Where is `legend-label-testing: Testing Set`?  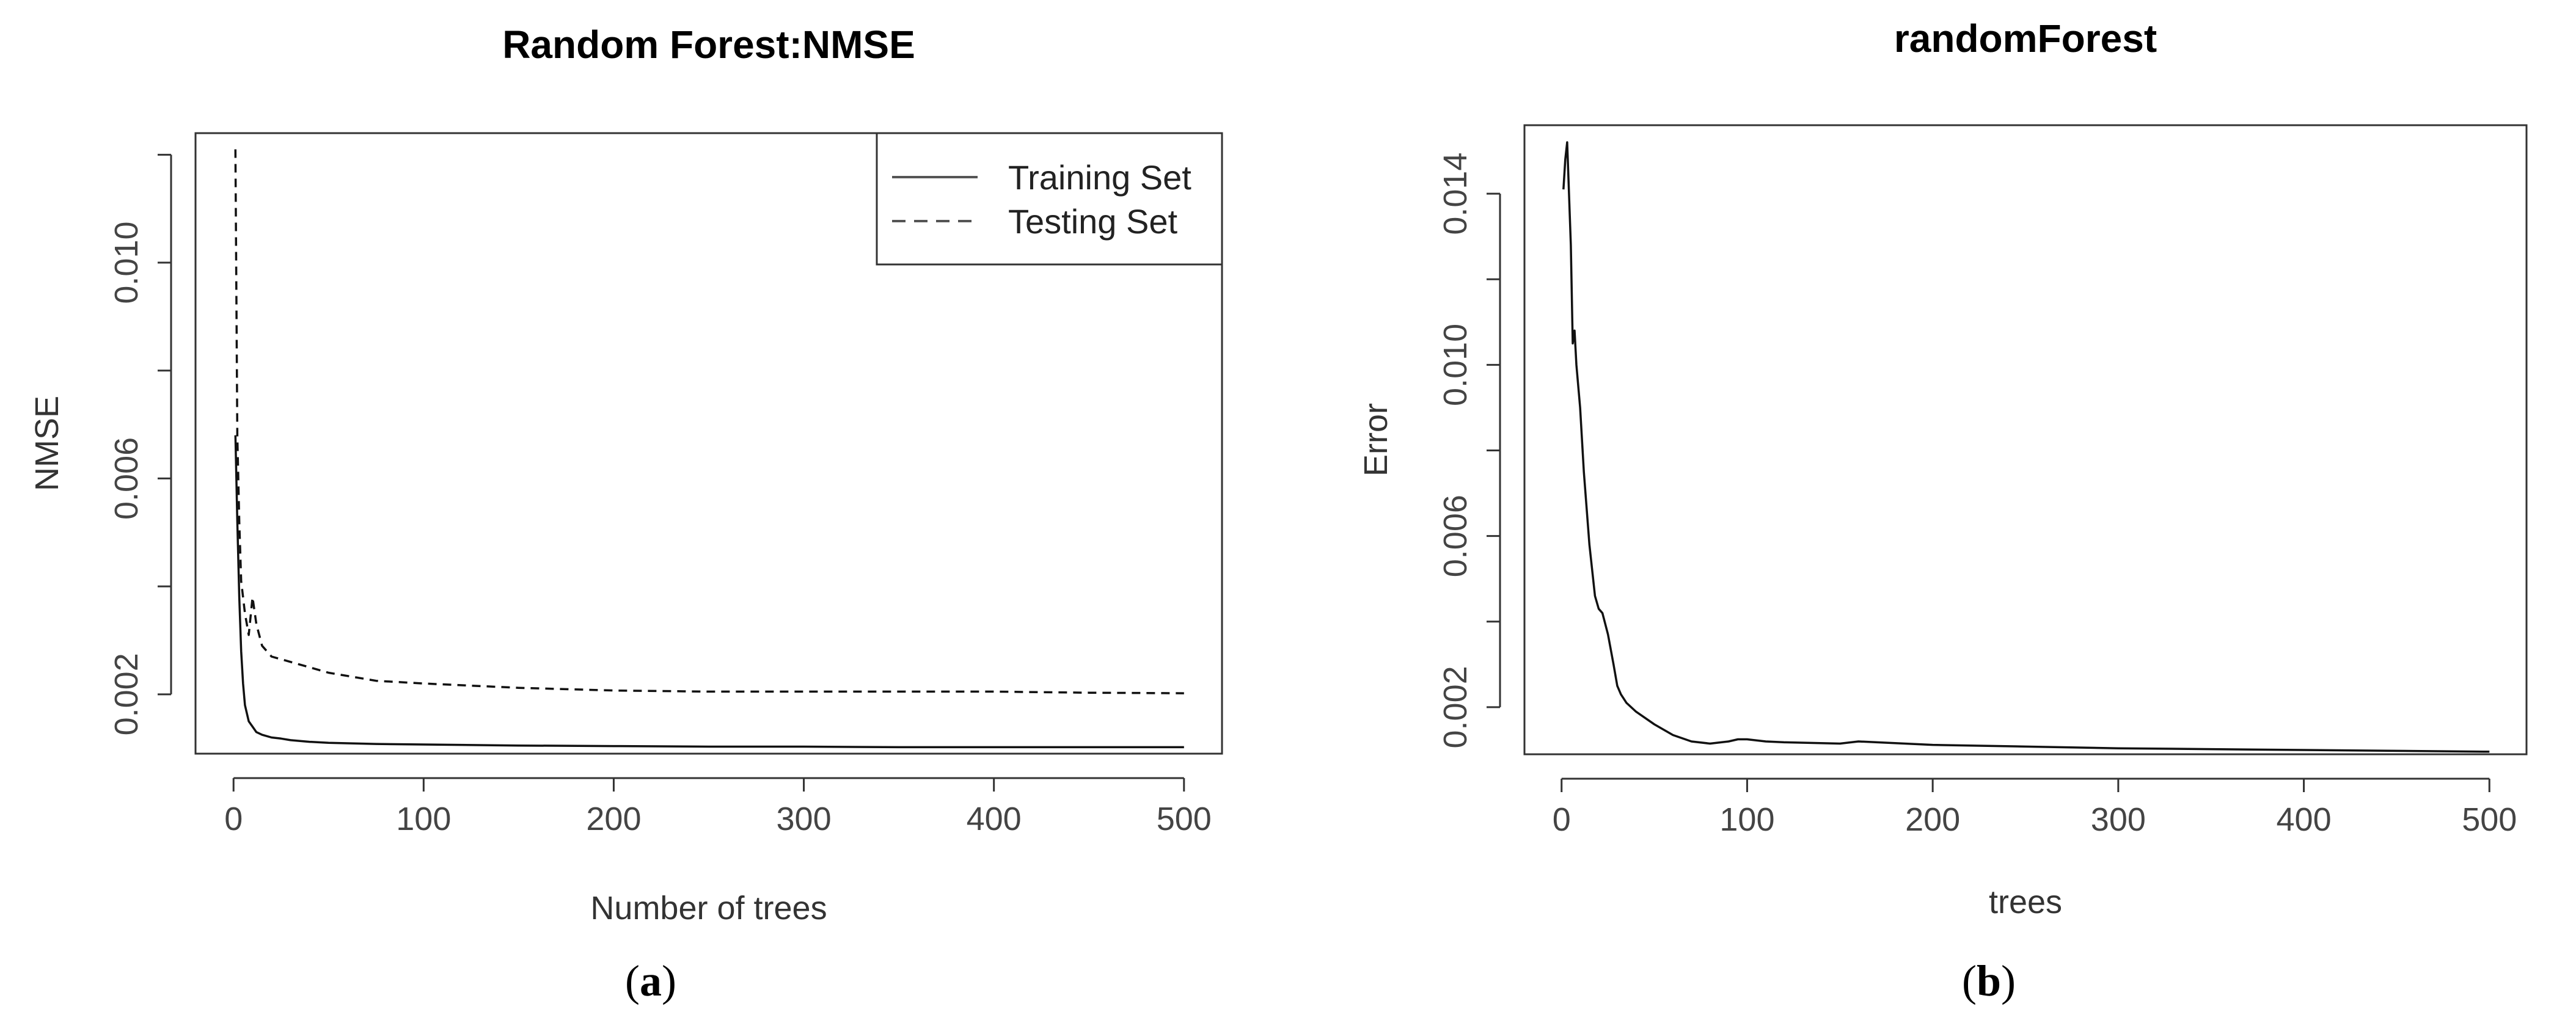
legend-label-testing: Testing Set is located at coordinates (1092, 222).